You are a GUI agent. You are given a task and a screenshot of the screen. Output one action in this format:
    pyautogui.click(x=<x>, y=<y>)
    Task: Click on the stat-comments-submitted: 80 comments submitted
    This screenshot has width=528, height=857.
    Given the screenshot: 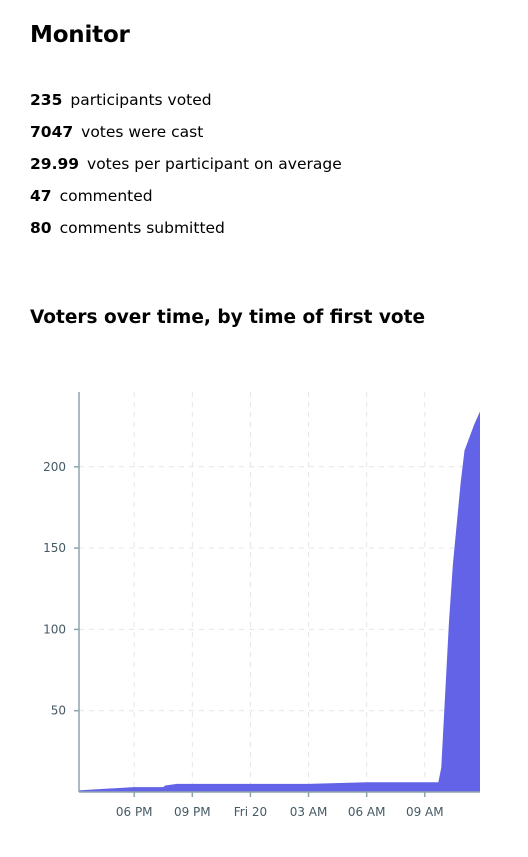 What is the action you would take?
    pyautogui.click(x=270, y=234)
    